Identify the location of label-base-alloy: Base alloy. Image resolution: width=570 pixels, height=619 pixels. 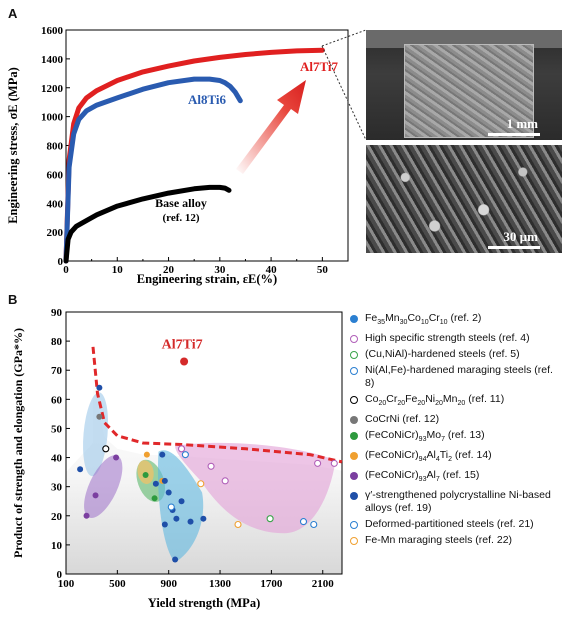
(181, 203).